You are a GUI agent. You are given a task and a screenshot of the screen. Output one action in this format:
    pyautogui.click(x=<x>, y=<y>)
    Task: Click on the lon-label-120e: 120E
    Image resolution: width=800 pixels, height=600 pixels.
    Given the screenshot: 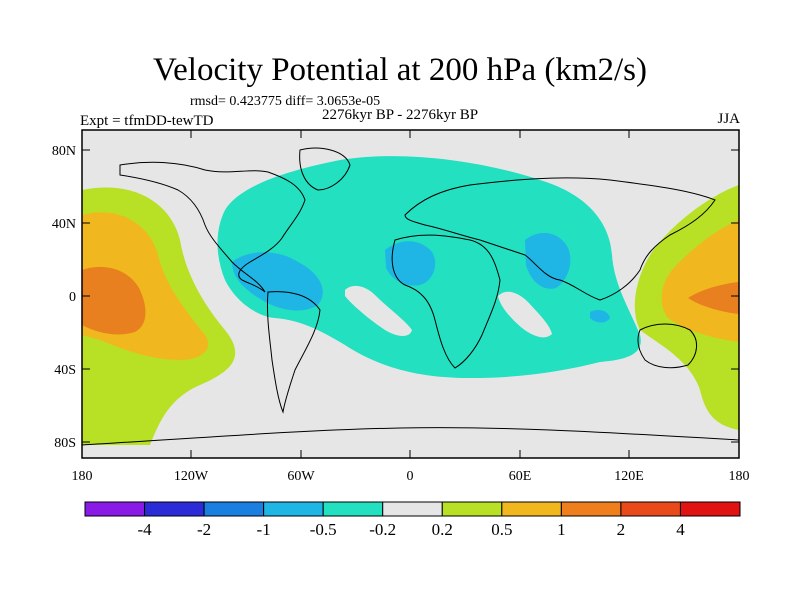 What is the action you would take?
    pyautogui.click(x=629, y=476)
    